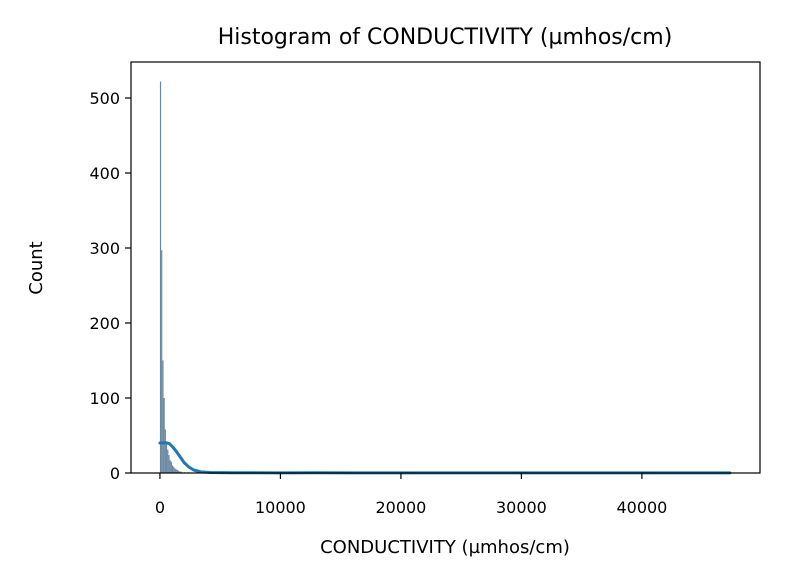 The width and height of the screenshot is (809, 580). Describe the element at coordinates (280, 507) in the screenshot. I see `x-tick-label: 10000` at that location.